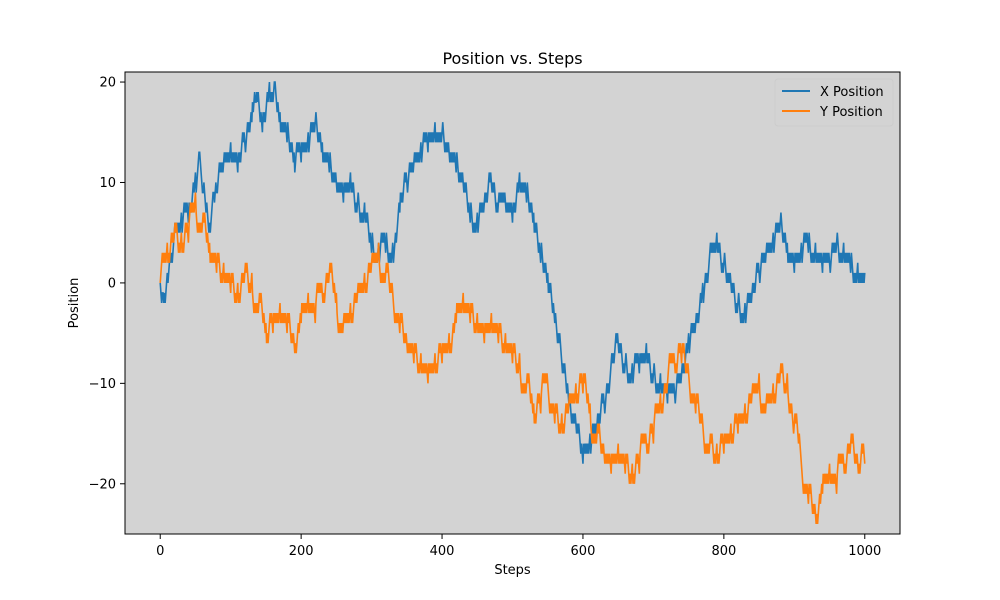  I want to click on y-axis-label: Position, so click(74, 303).